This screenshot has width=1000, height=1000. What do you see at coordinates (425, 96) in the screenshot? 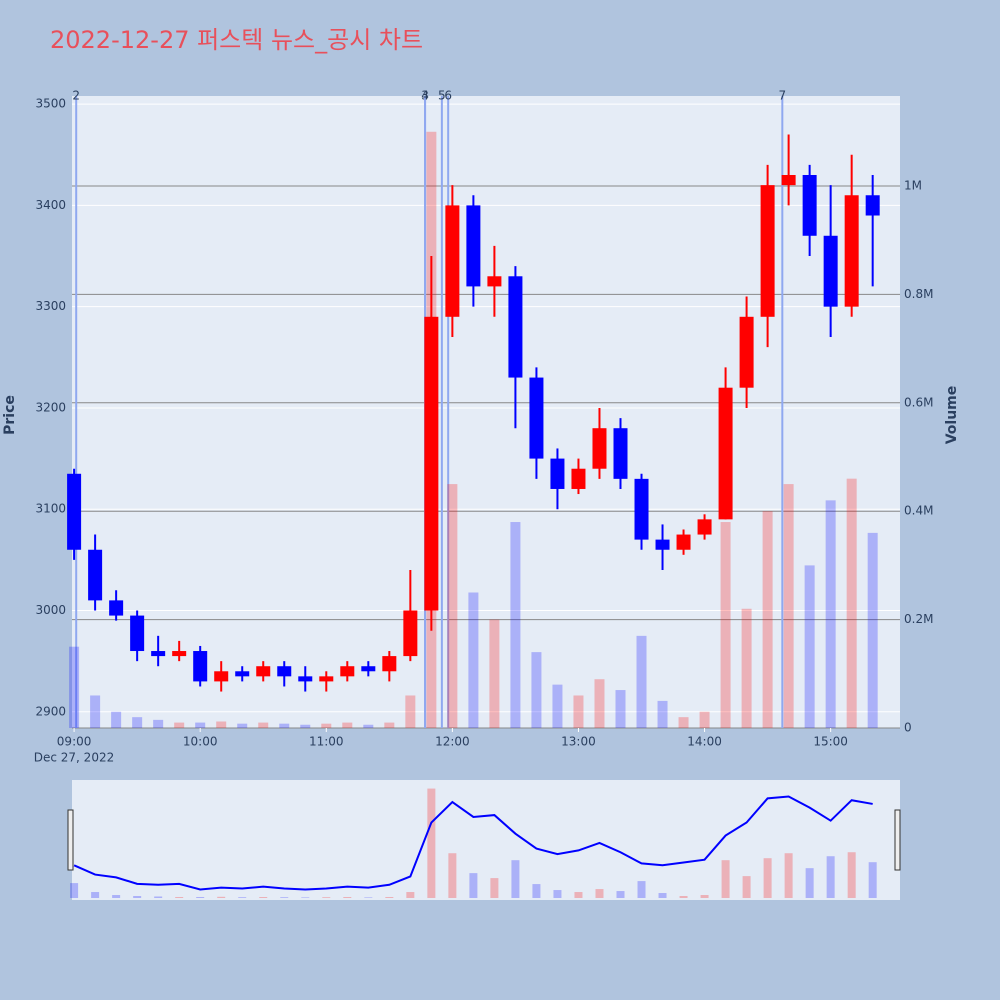
I see `marker-label: 3` at bounding box center [425, 96].